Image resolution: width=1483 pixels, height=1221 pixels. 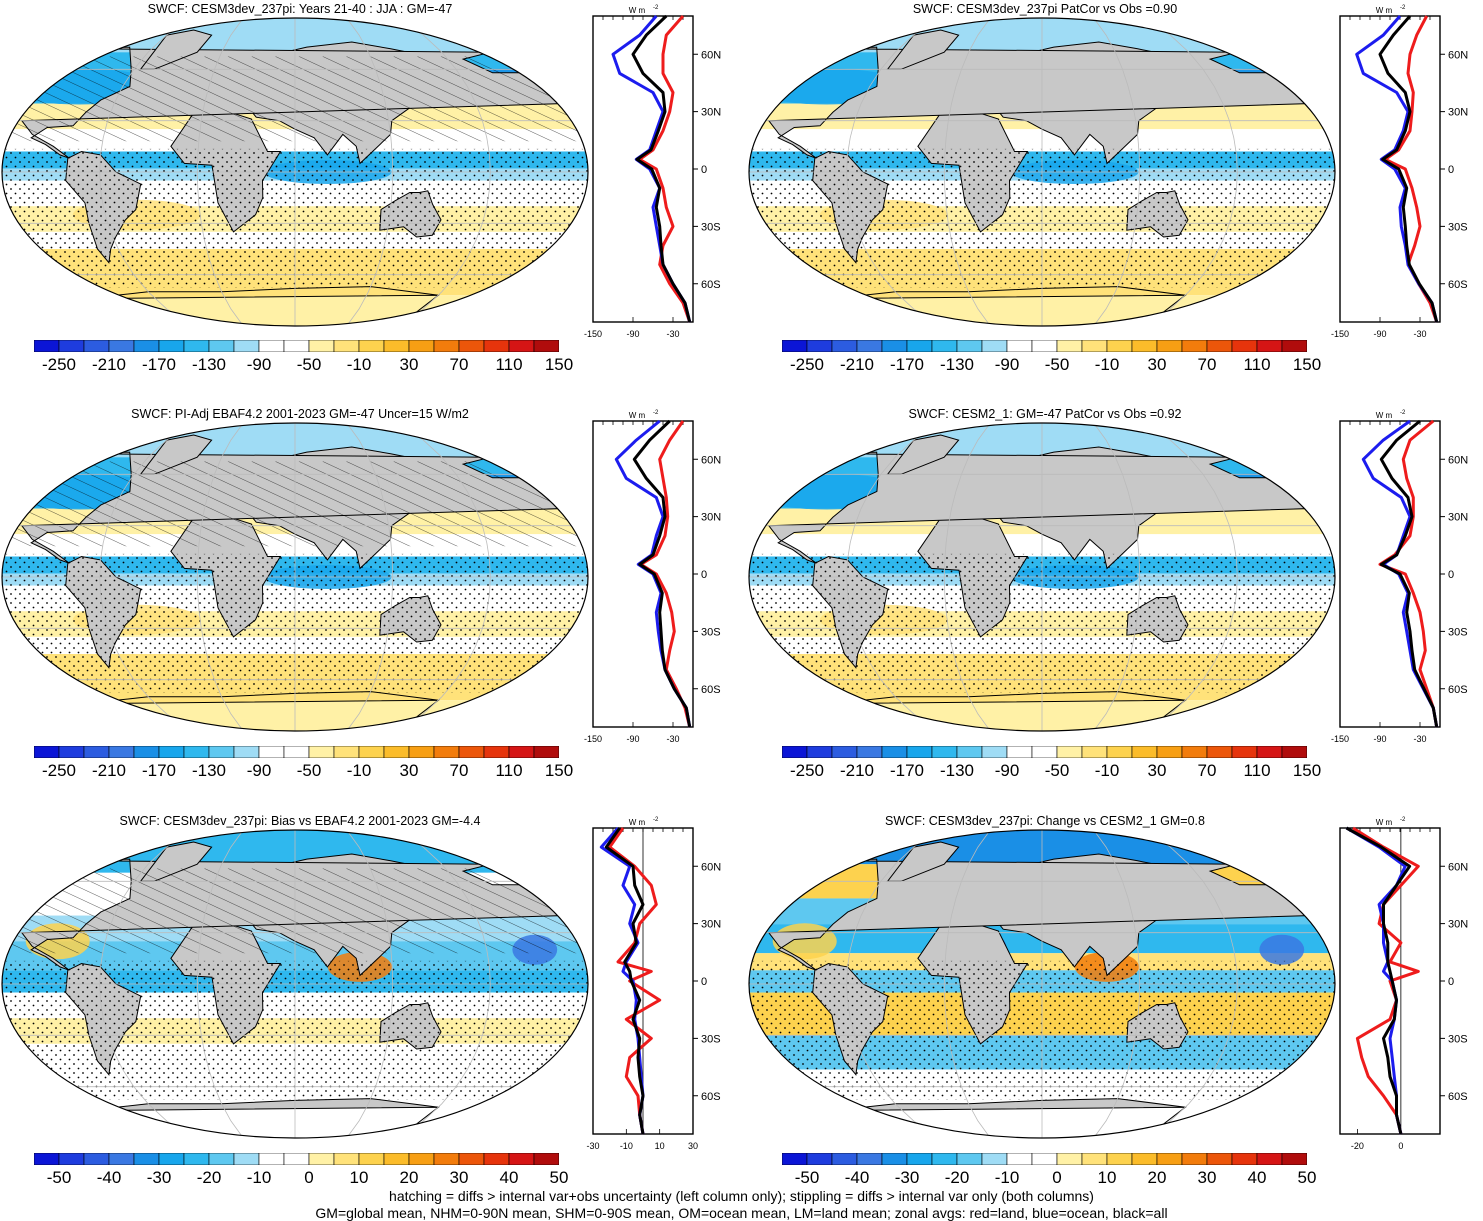 What do you see at coordinates (409, 1177) in the screenshot?
I see `colorbar-tick-label: 20` at bounding box center [409, 1177].